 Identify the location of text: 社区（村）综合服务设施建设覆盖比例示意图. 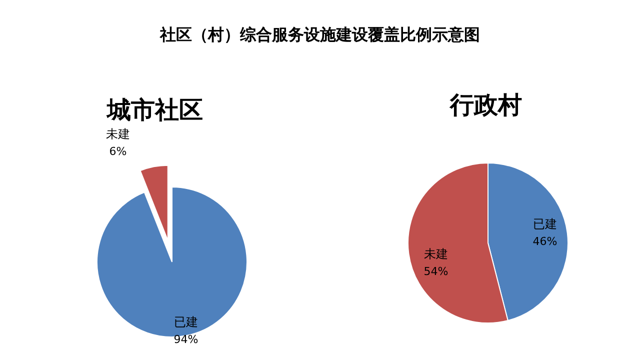
(319, 34).